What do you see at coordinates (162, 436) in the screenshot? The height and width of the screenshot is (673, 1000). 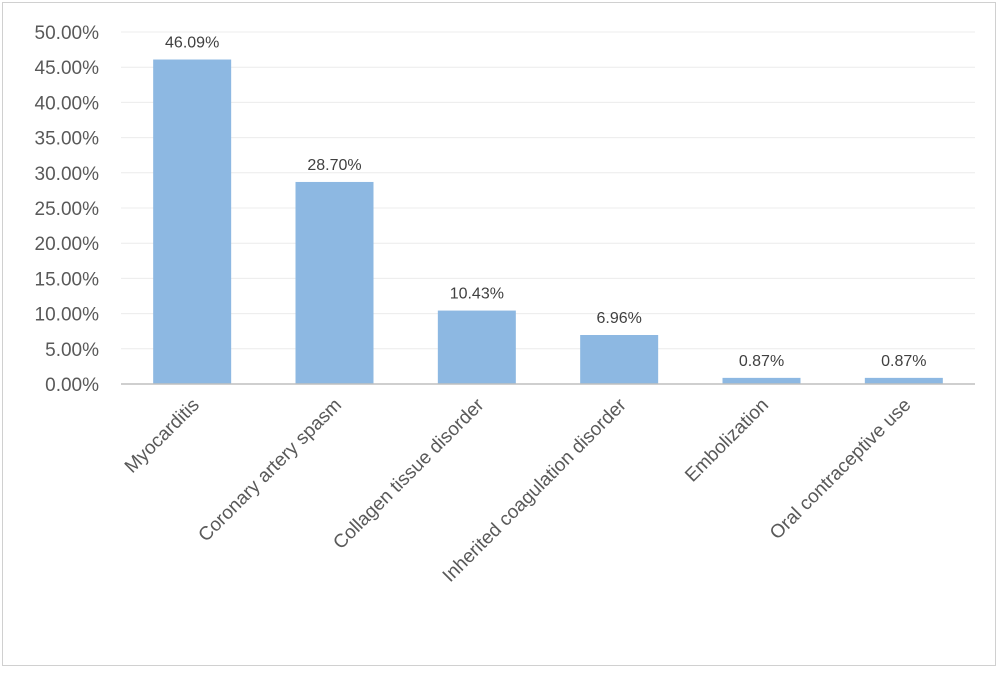 I see `x-tick-label: Myocarditis` at bounding box center [162, 436].